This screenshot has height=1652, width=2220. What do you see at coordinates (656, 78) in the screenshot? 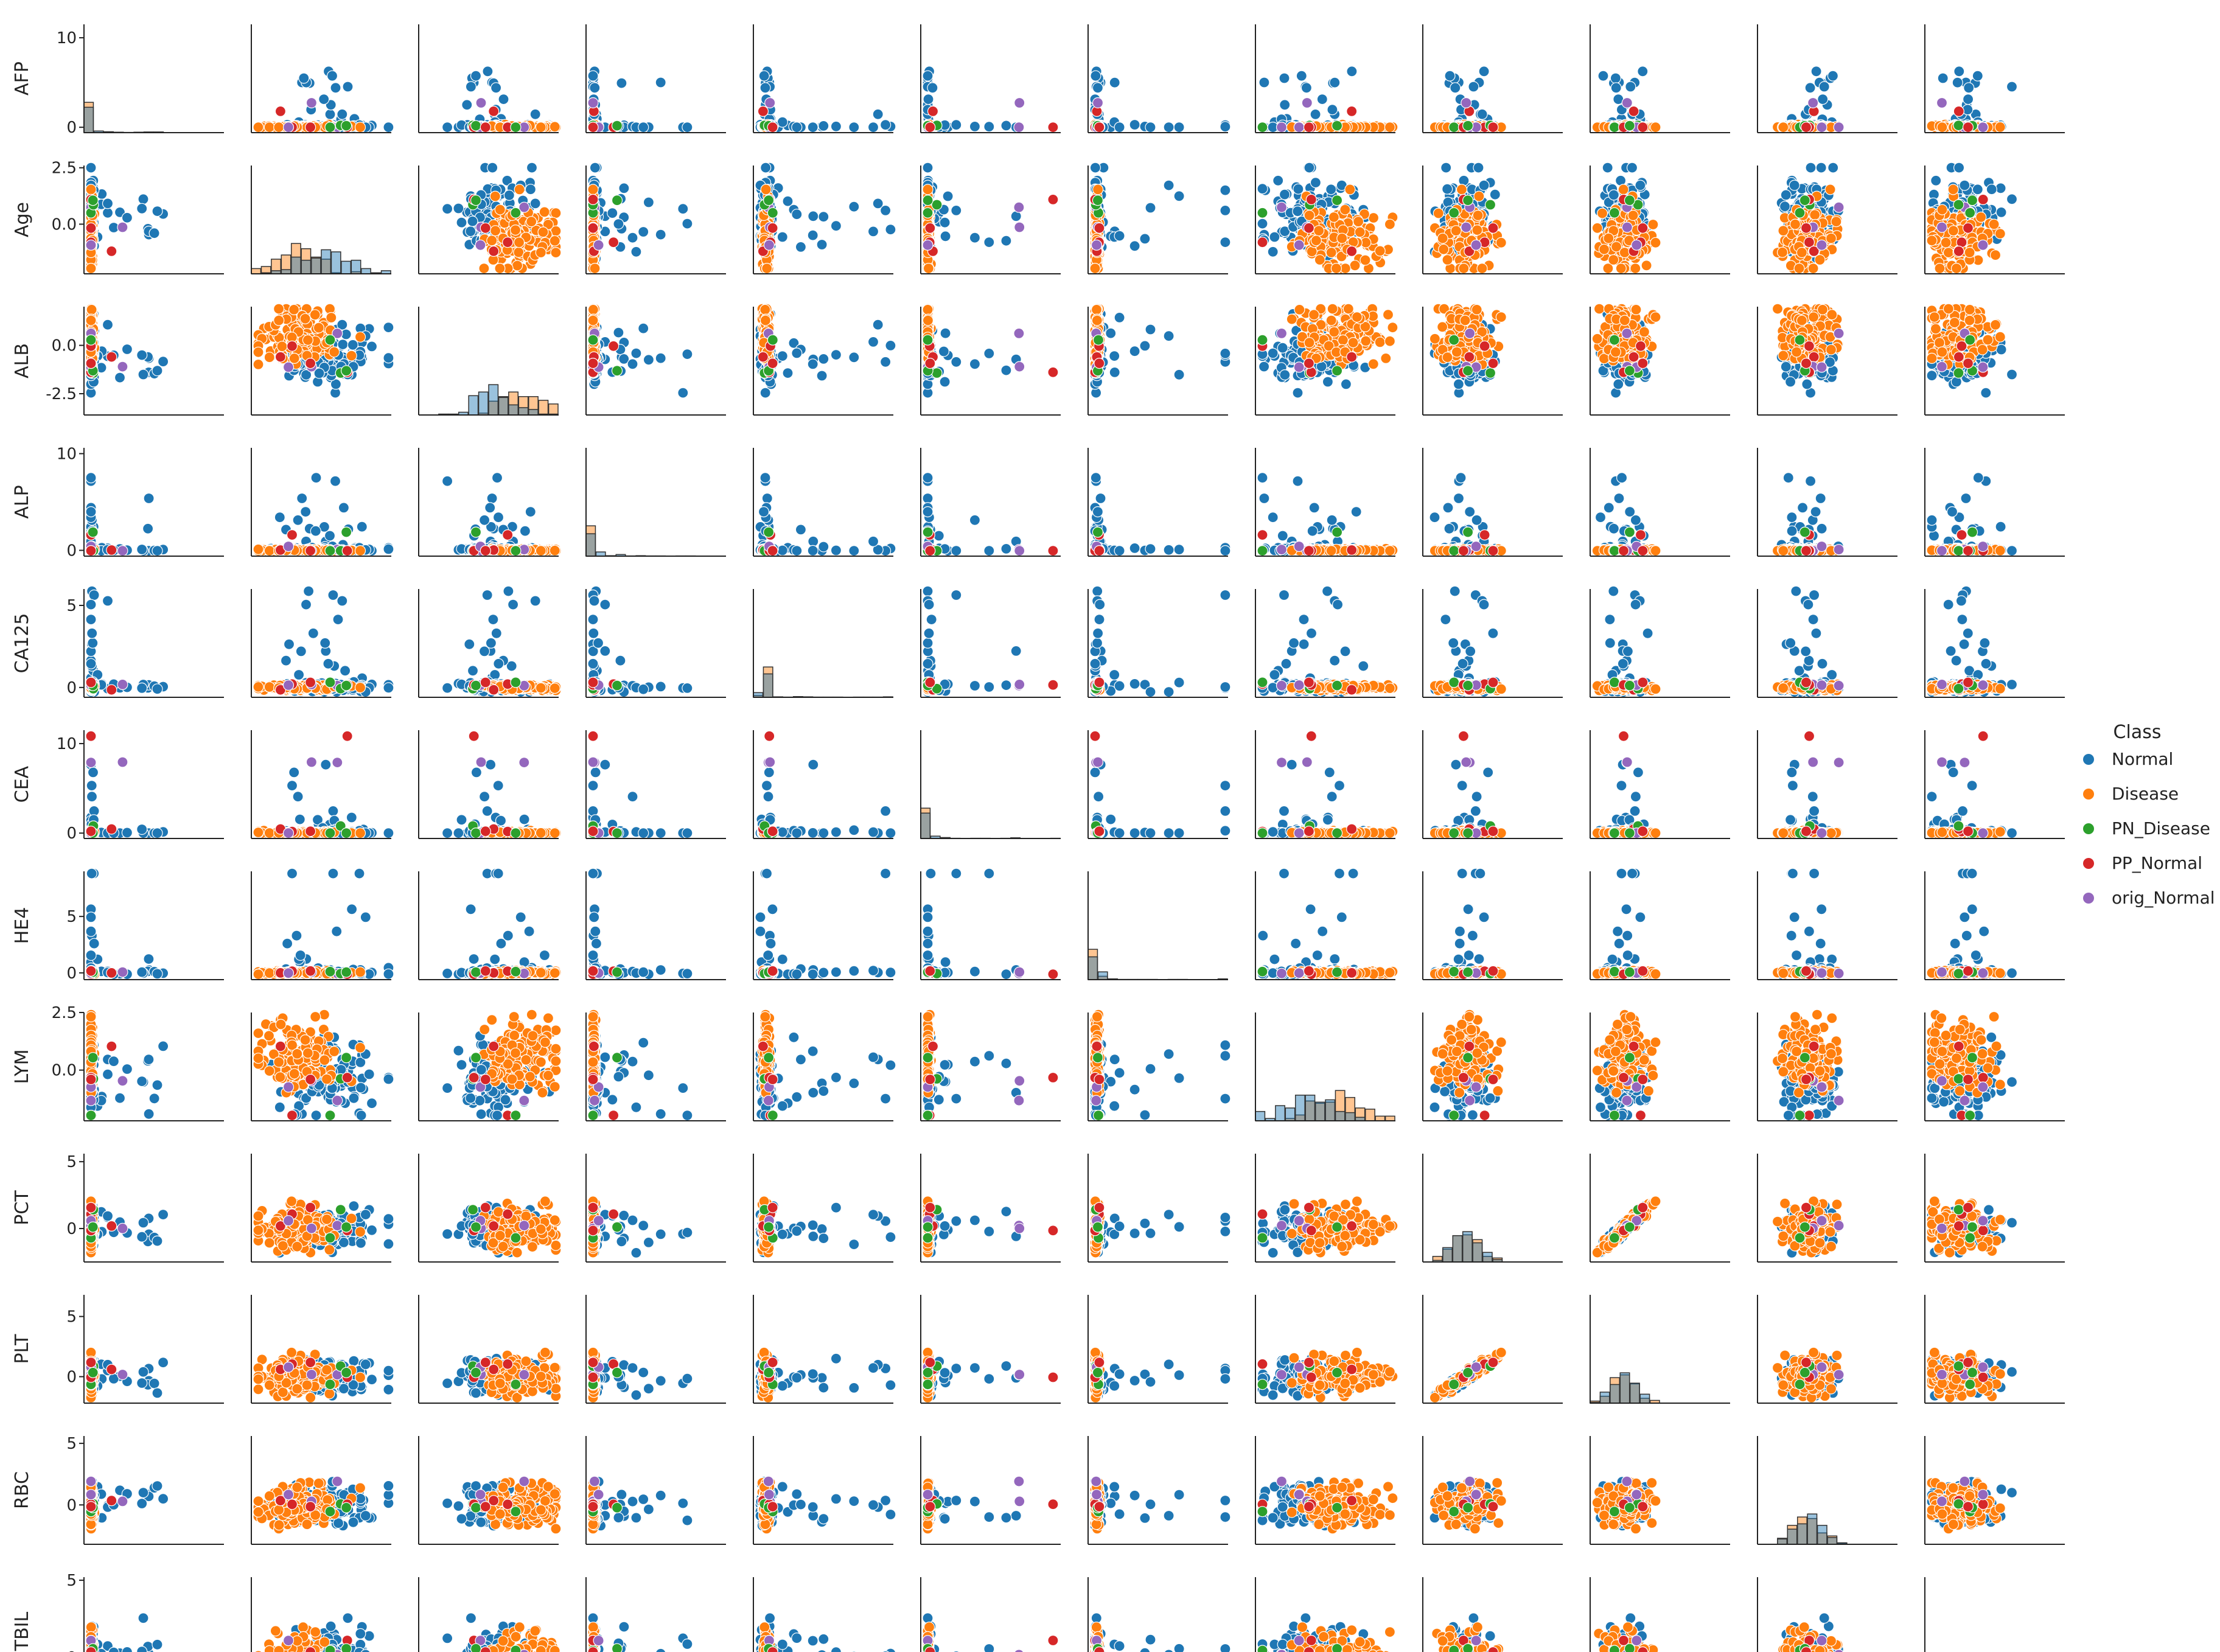
I see `panel-AFP-vs-ALP` at bounding box center [656, 78].